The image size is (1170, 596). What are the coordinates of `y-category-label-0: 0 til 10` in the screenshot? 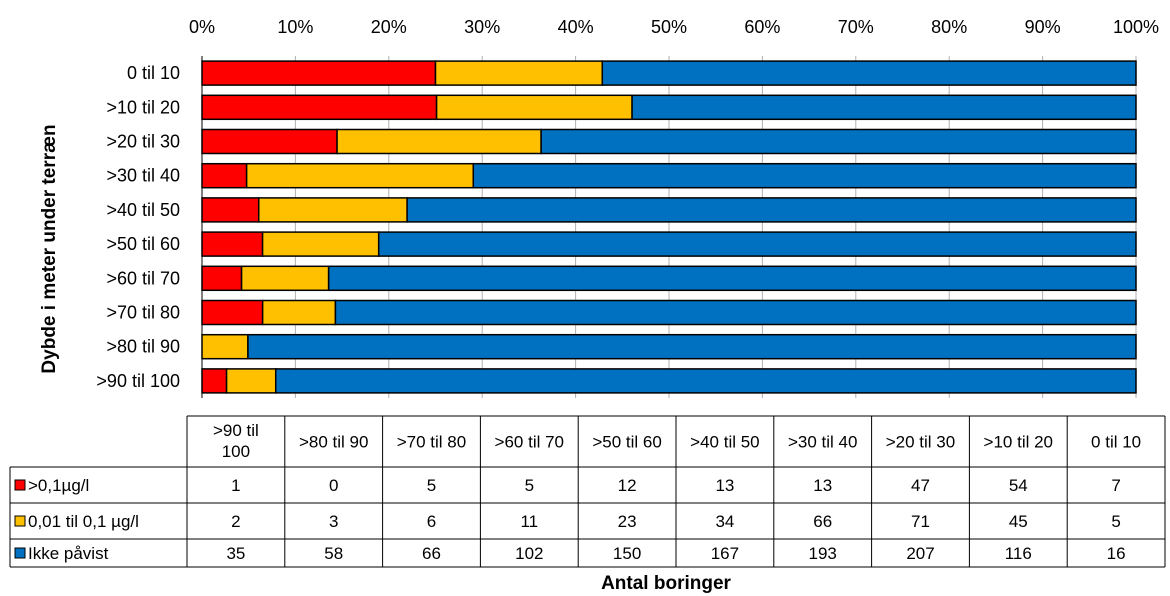 It's located at (153, 73).